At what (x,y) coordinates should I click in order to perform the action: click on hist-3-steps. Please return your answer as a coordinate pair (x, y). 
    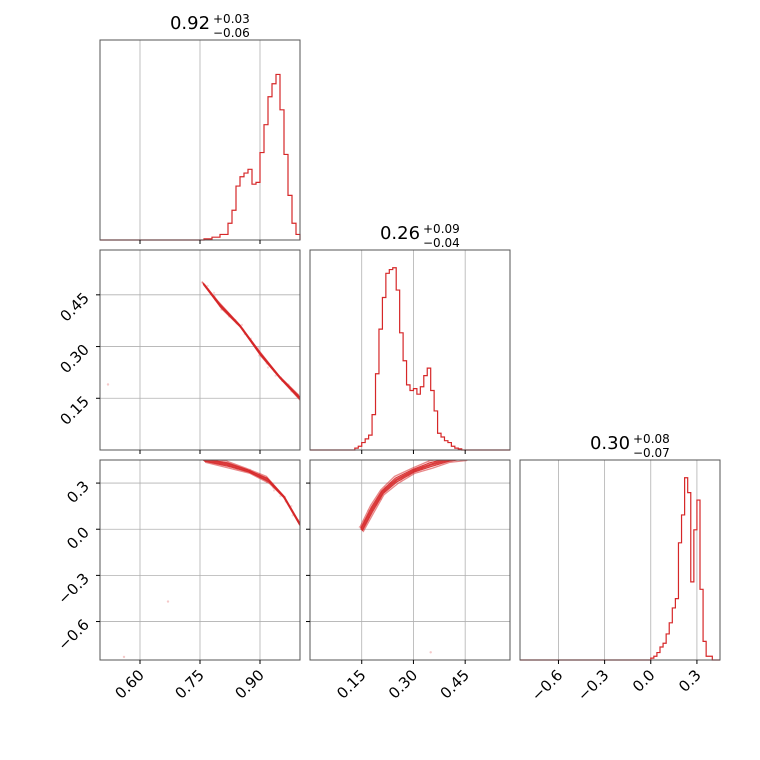
    Looking at the image, I should click on (620, 569).